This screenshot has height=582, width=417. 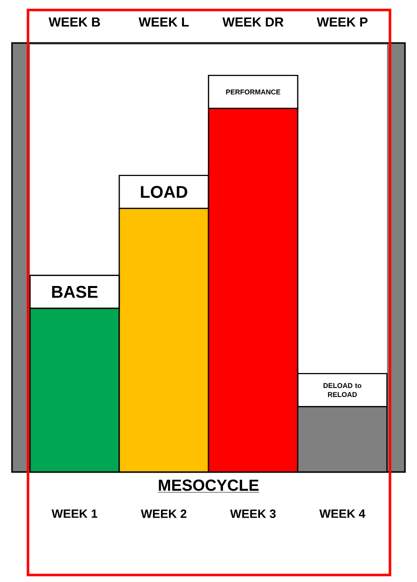 What do you see at coordinates (342, 514) in the screenshot?
I see `x-tick-label: WEEK 4` at bounding box center [342, 514].